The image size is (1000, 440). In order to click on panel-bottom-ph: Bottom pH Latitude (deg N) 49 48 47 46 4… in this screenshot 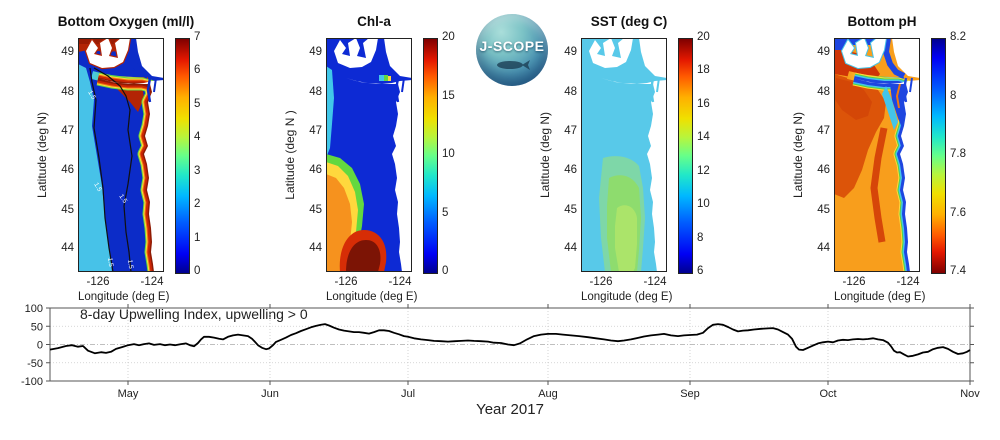, I will do `click(883, 151)`.